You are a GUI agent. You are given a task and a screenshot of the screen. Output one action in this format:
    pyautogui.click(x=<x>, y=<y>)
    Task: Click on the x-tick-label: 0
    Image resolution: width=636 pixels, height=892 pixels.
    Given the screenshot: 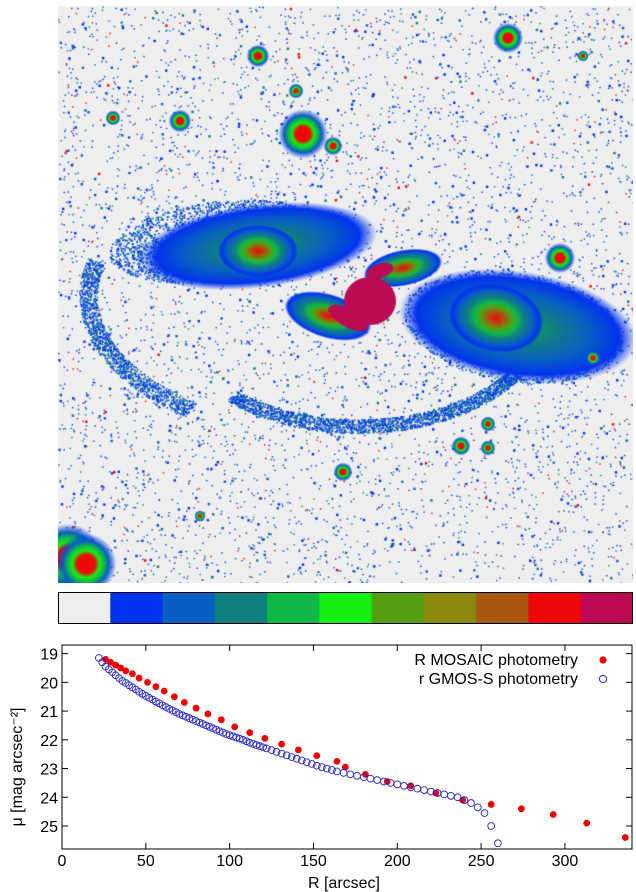 What is the action you would take?
    pyautogui.click(x=62, y=861)
    